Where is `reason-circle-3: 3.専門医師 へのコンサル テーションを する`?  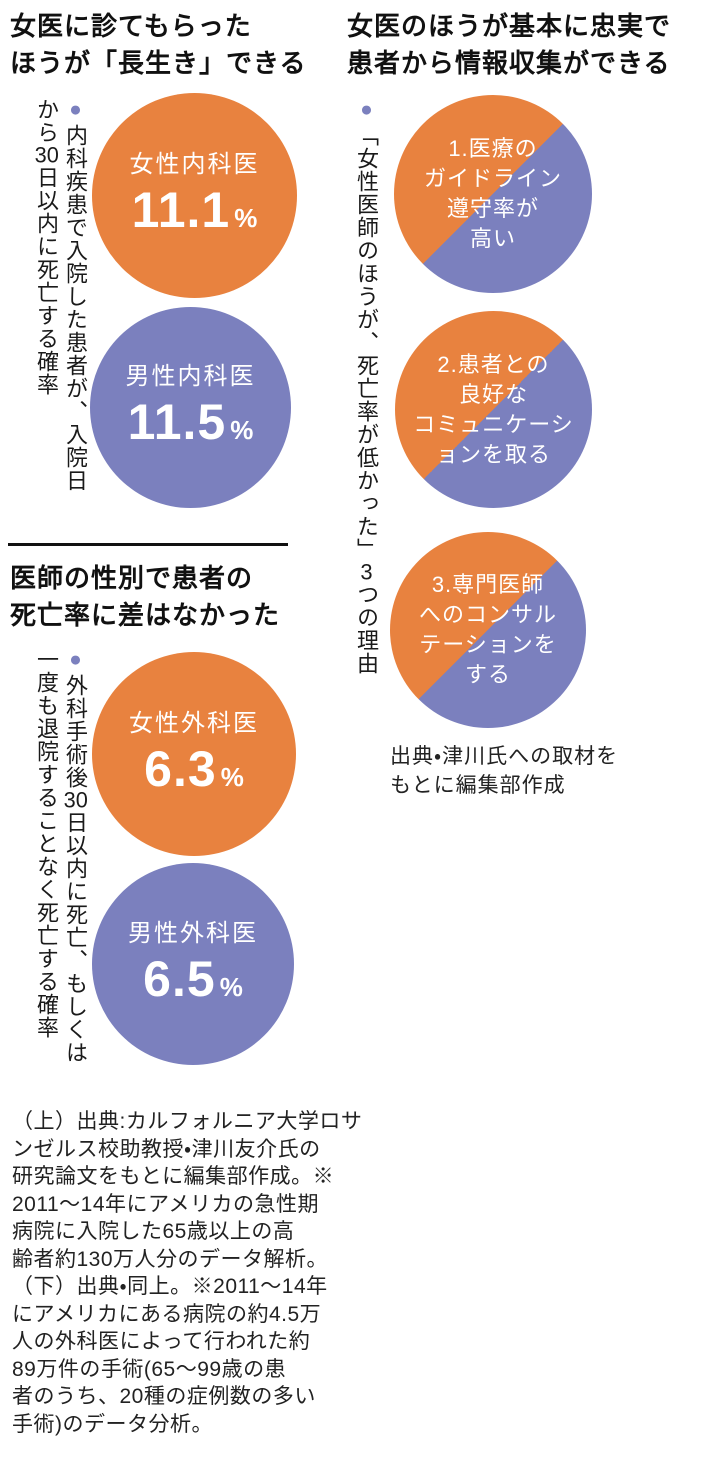
reason-circle-3: 3.専門医師 へのコンサル テーションを する is located at coordinates (488, 630).